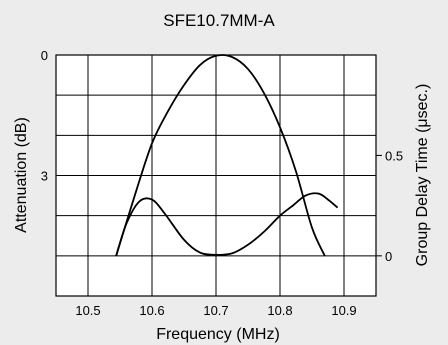  I want to click on y-left-tick-label: 0, so click(44, 55).